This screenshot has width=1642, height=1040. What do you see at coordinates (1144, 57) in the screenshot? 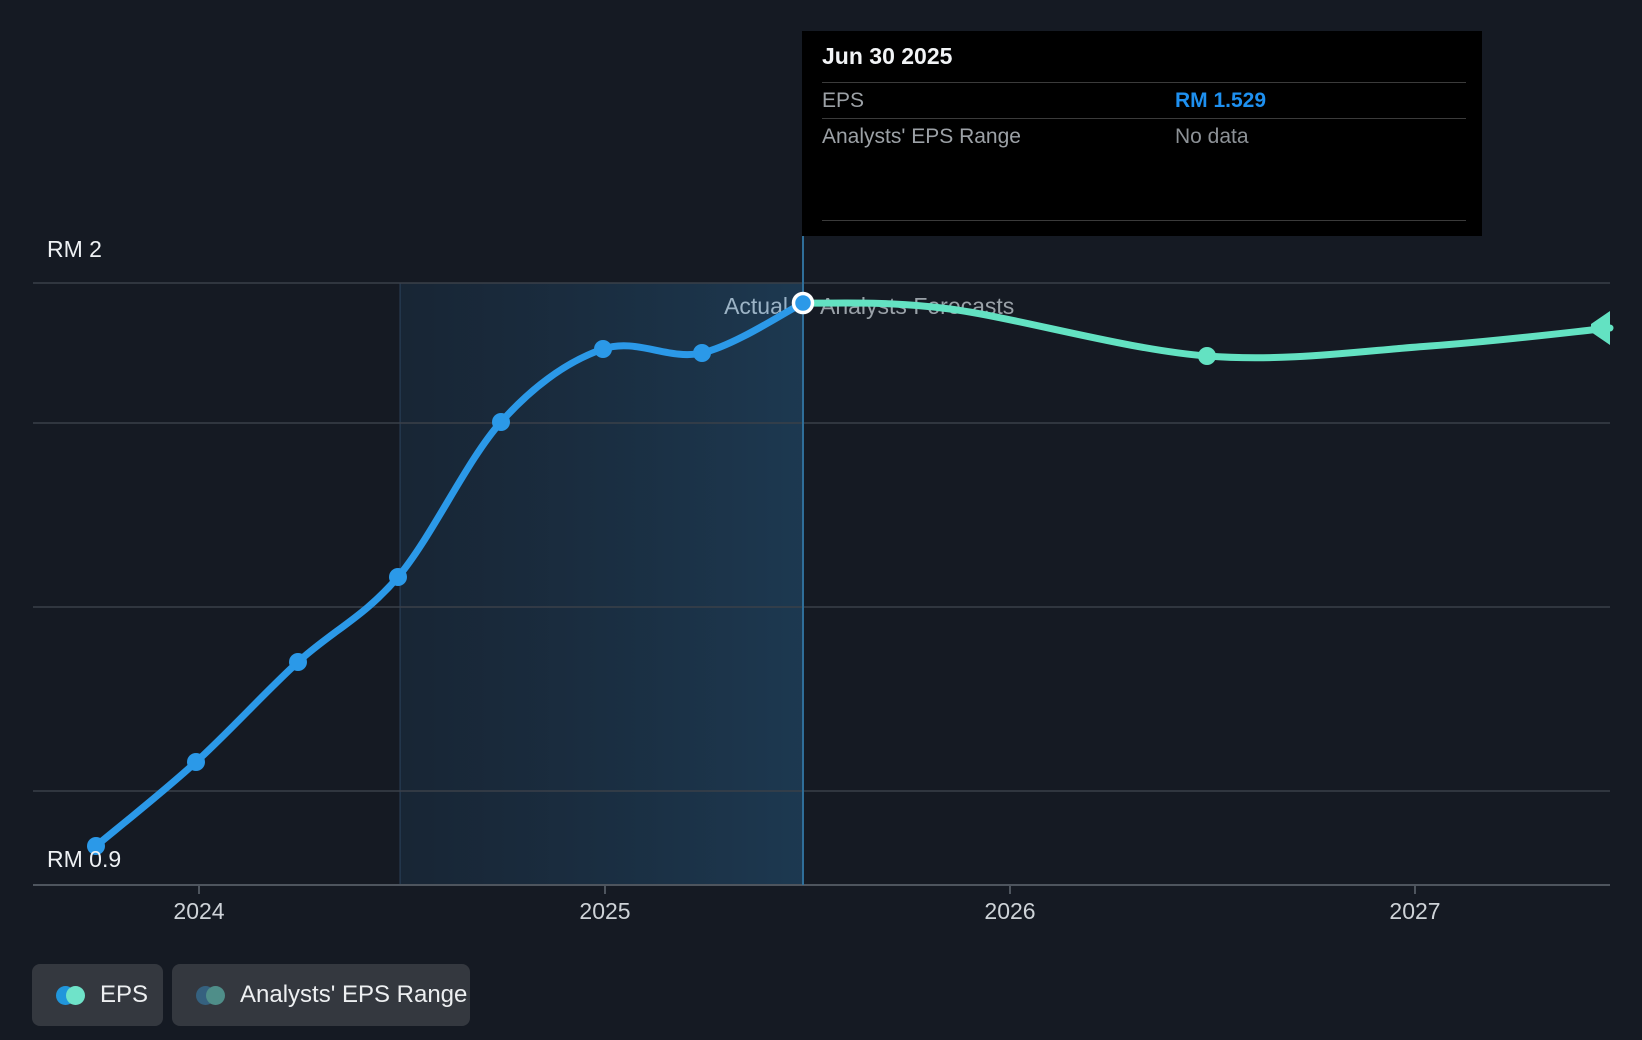
I see `tooltip-date: Jun 30 2025` at bounding box center [1144, 57].